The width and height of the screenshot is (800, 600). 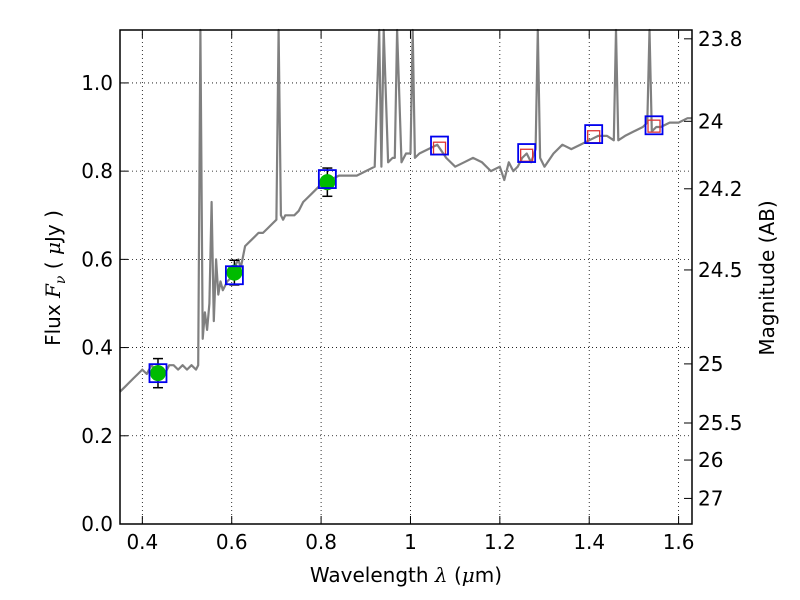 I want to click on y2-tick-label: 23.8, so click(x=720, y=39).